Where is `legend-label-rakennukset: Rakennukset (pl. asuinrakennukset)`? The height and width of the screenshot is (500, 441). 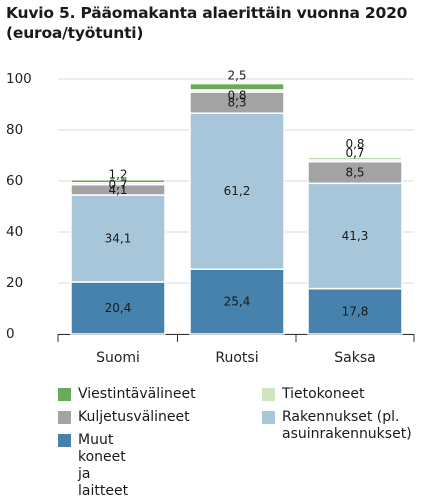 legend-label-rakennukset: Rakennukset (pl. asuinrakennukset) is located at coordinates (347, 425).